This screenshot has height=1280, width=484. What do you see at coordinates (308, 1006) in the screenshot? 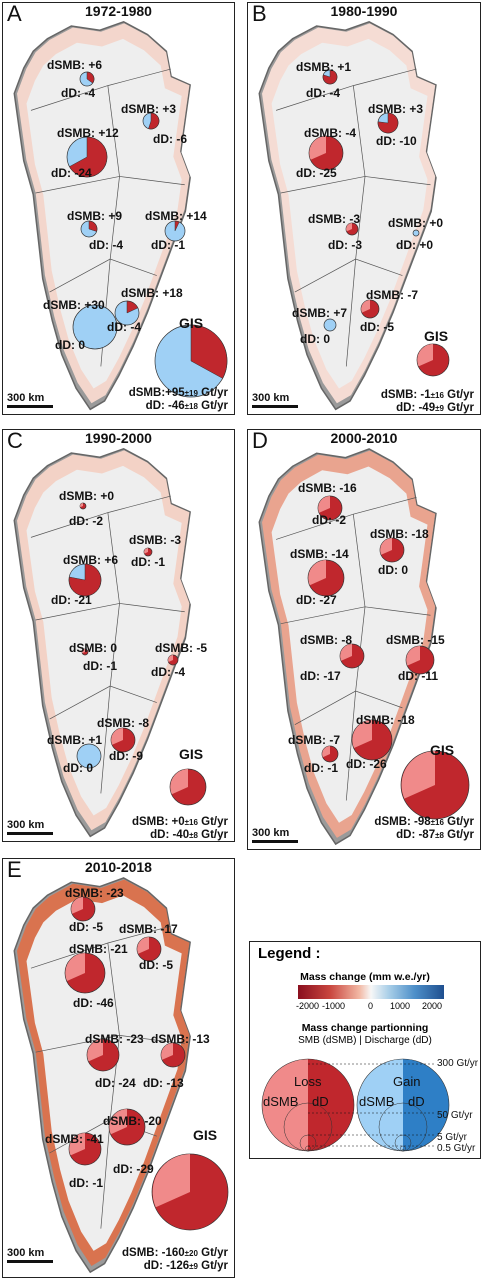
I see `colorbar-tick: -2000` at bounding box center [308, 1006].